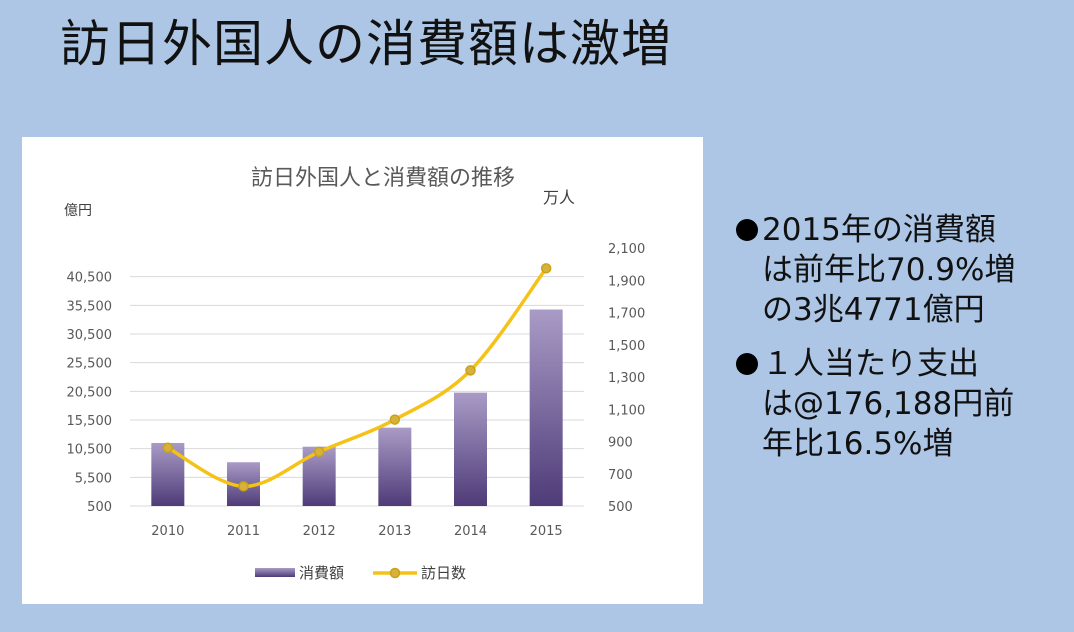 The width and height of the screenshot is (1074, 632). I want to click on y-left-tick-label: 40,500, so click(90, 278).